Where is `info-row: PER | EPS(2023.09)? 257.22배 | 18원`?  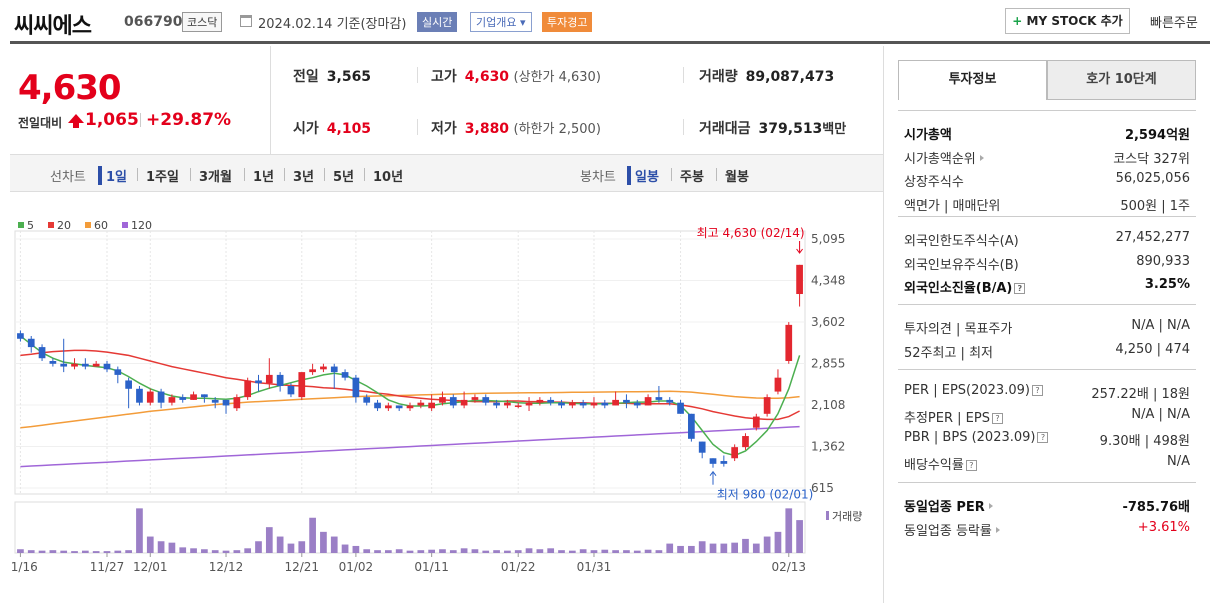 info-row: PER | EPS(2023.09)? 257.22배 | 18원 is located at coordinates (1047, 392).